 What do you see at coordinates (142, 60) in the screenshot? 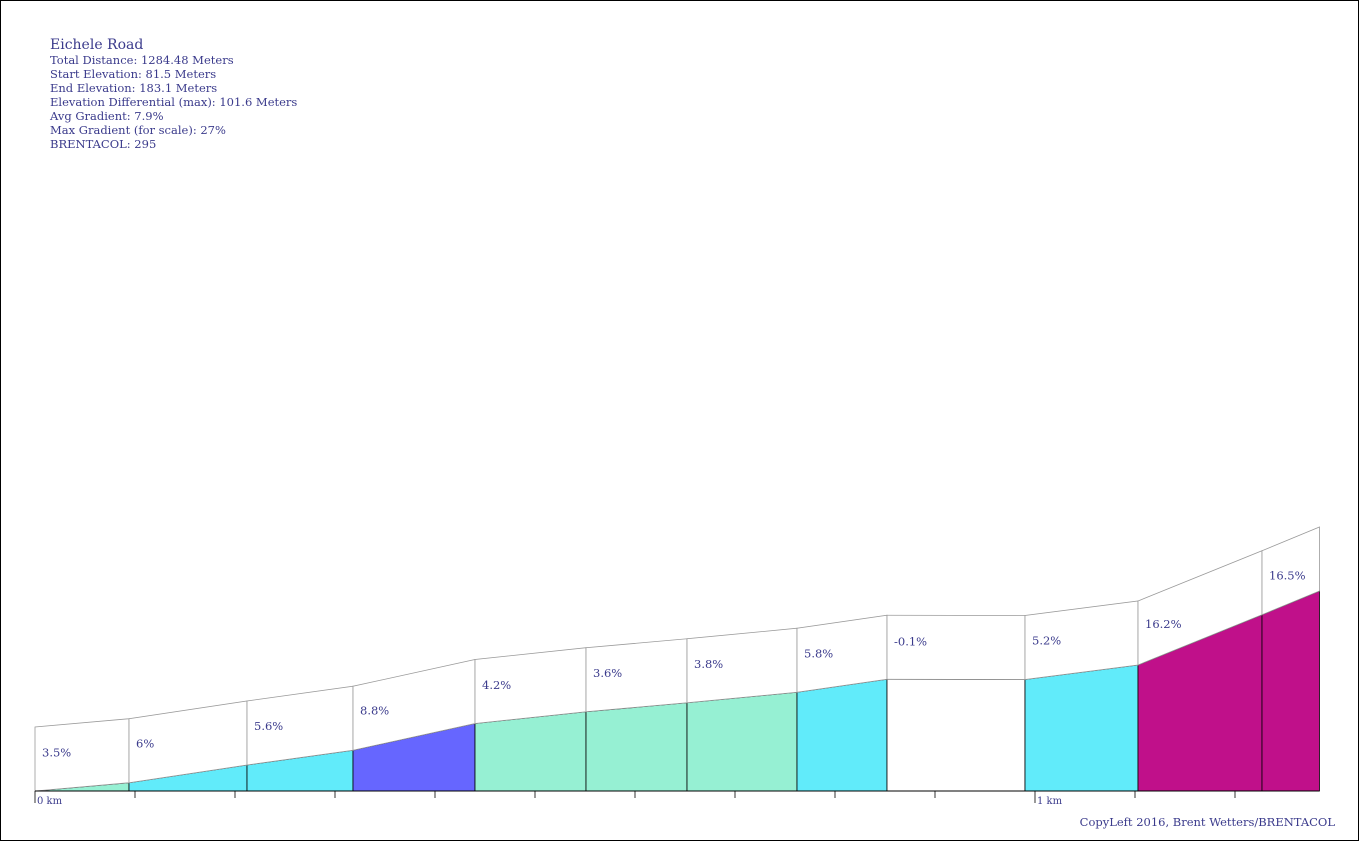
I see `total-distance: Total Distance: 1284.48 Meters` at bounding box center [142, 60].